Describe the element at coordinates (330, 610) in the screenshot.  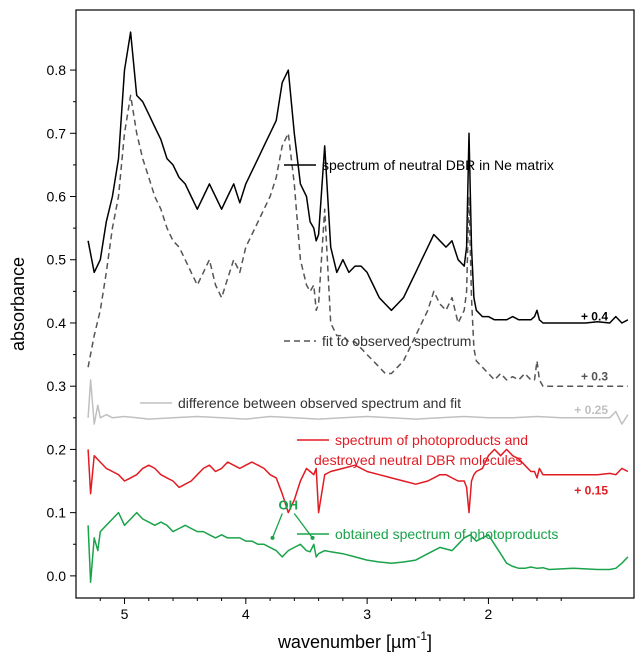
I see `x-axis: 5 4 3 2` at that location.